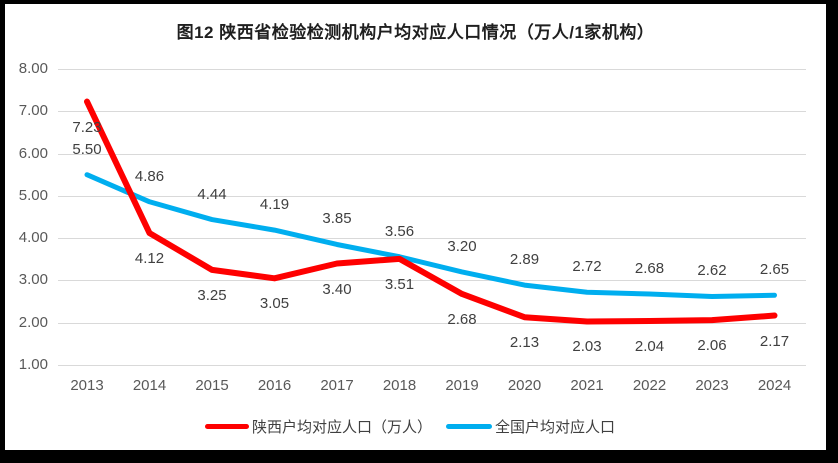 This screenshot has width=838, height=463. Describe the element at coordinates (33, 68) in the screenshot. I see `y-axis-tick-label: 8.00` at that location.